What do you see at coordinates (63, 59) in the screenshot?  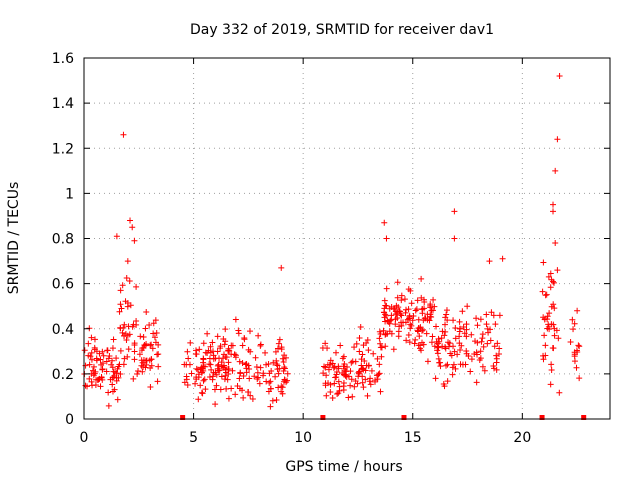 I see `y-tick-label: 1.6` at bounding box center [63, 59].